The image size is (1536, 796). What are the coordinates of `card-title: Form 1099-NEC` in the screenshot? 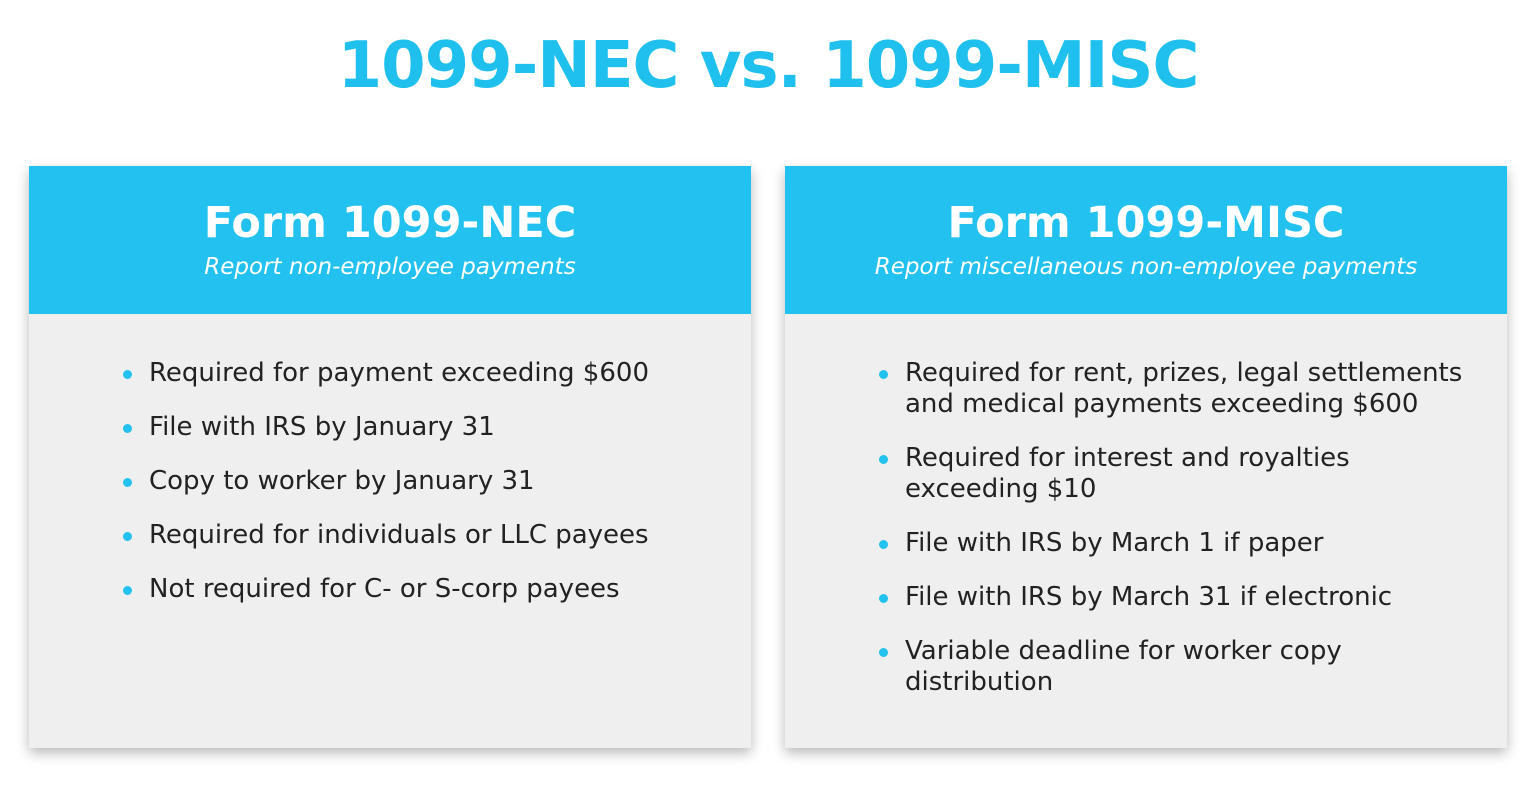 It's located at (390, 223).